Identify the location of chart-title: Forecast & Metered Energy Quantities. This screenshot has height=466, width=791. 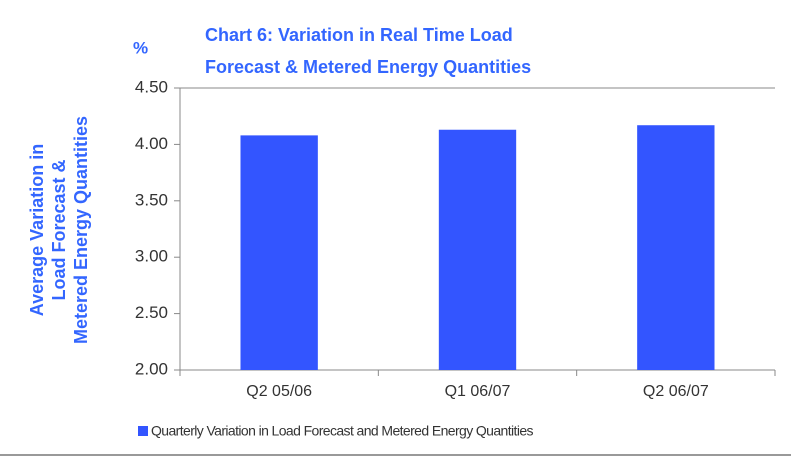
(368, 67).